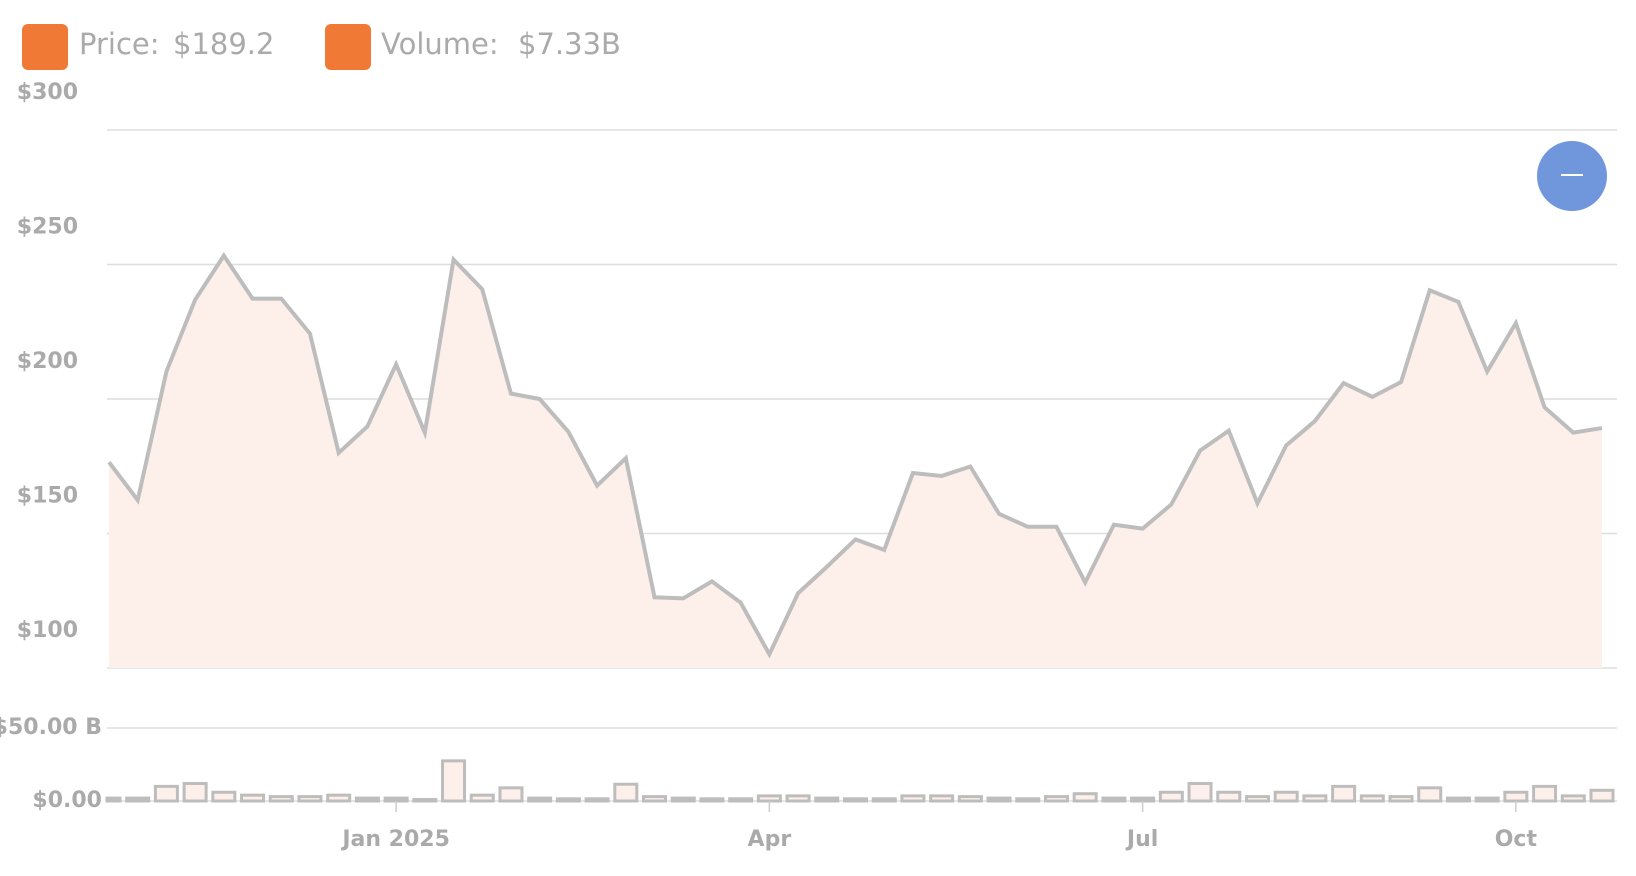  Describe the element at coordinates (47, 227) in the screenshot. I see `y-tick-label: $250` at that location.